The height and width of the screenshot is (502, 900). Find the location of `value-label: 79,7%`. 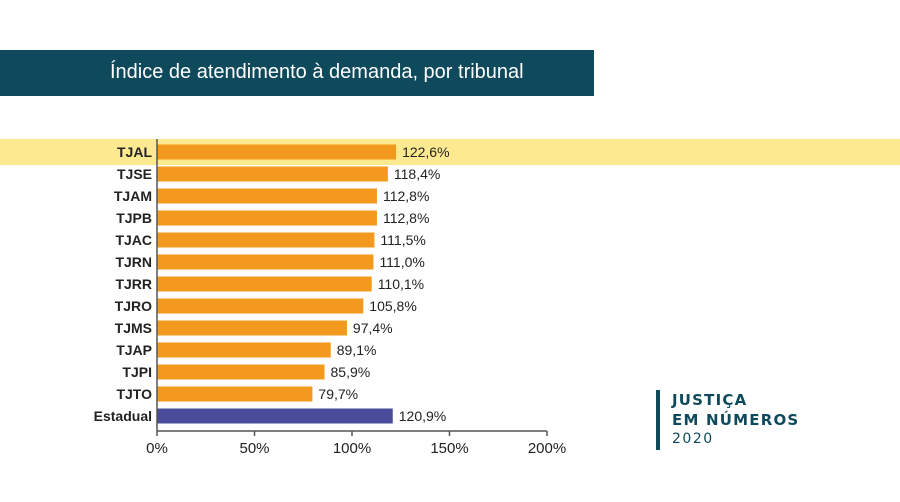

value-label: 79,7% is located at coordinates (338, 394).